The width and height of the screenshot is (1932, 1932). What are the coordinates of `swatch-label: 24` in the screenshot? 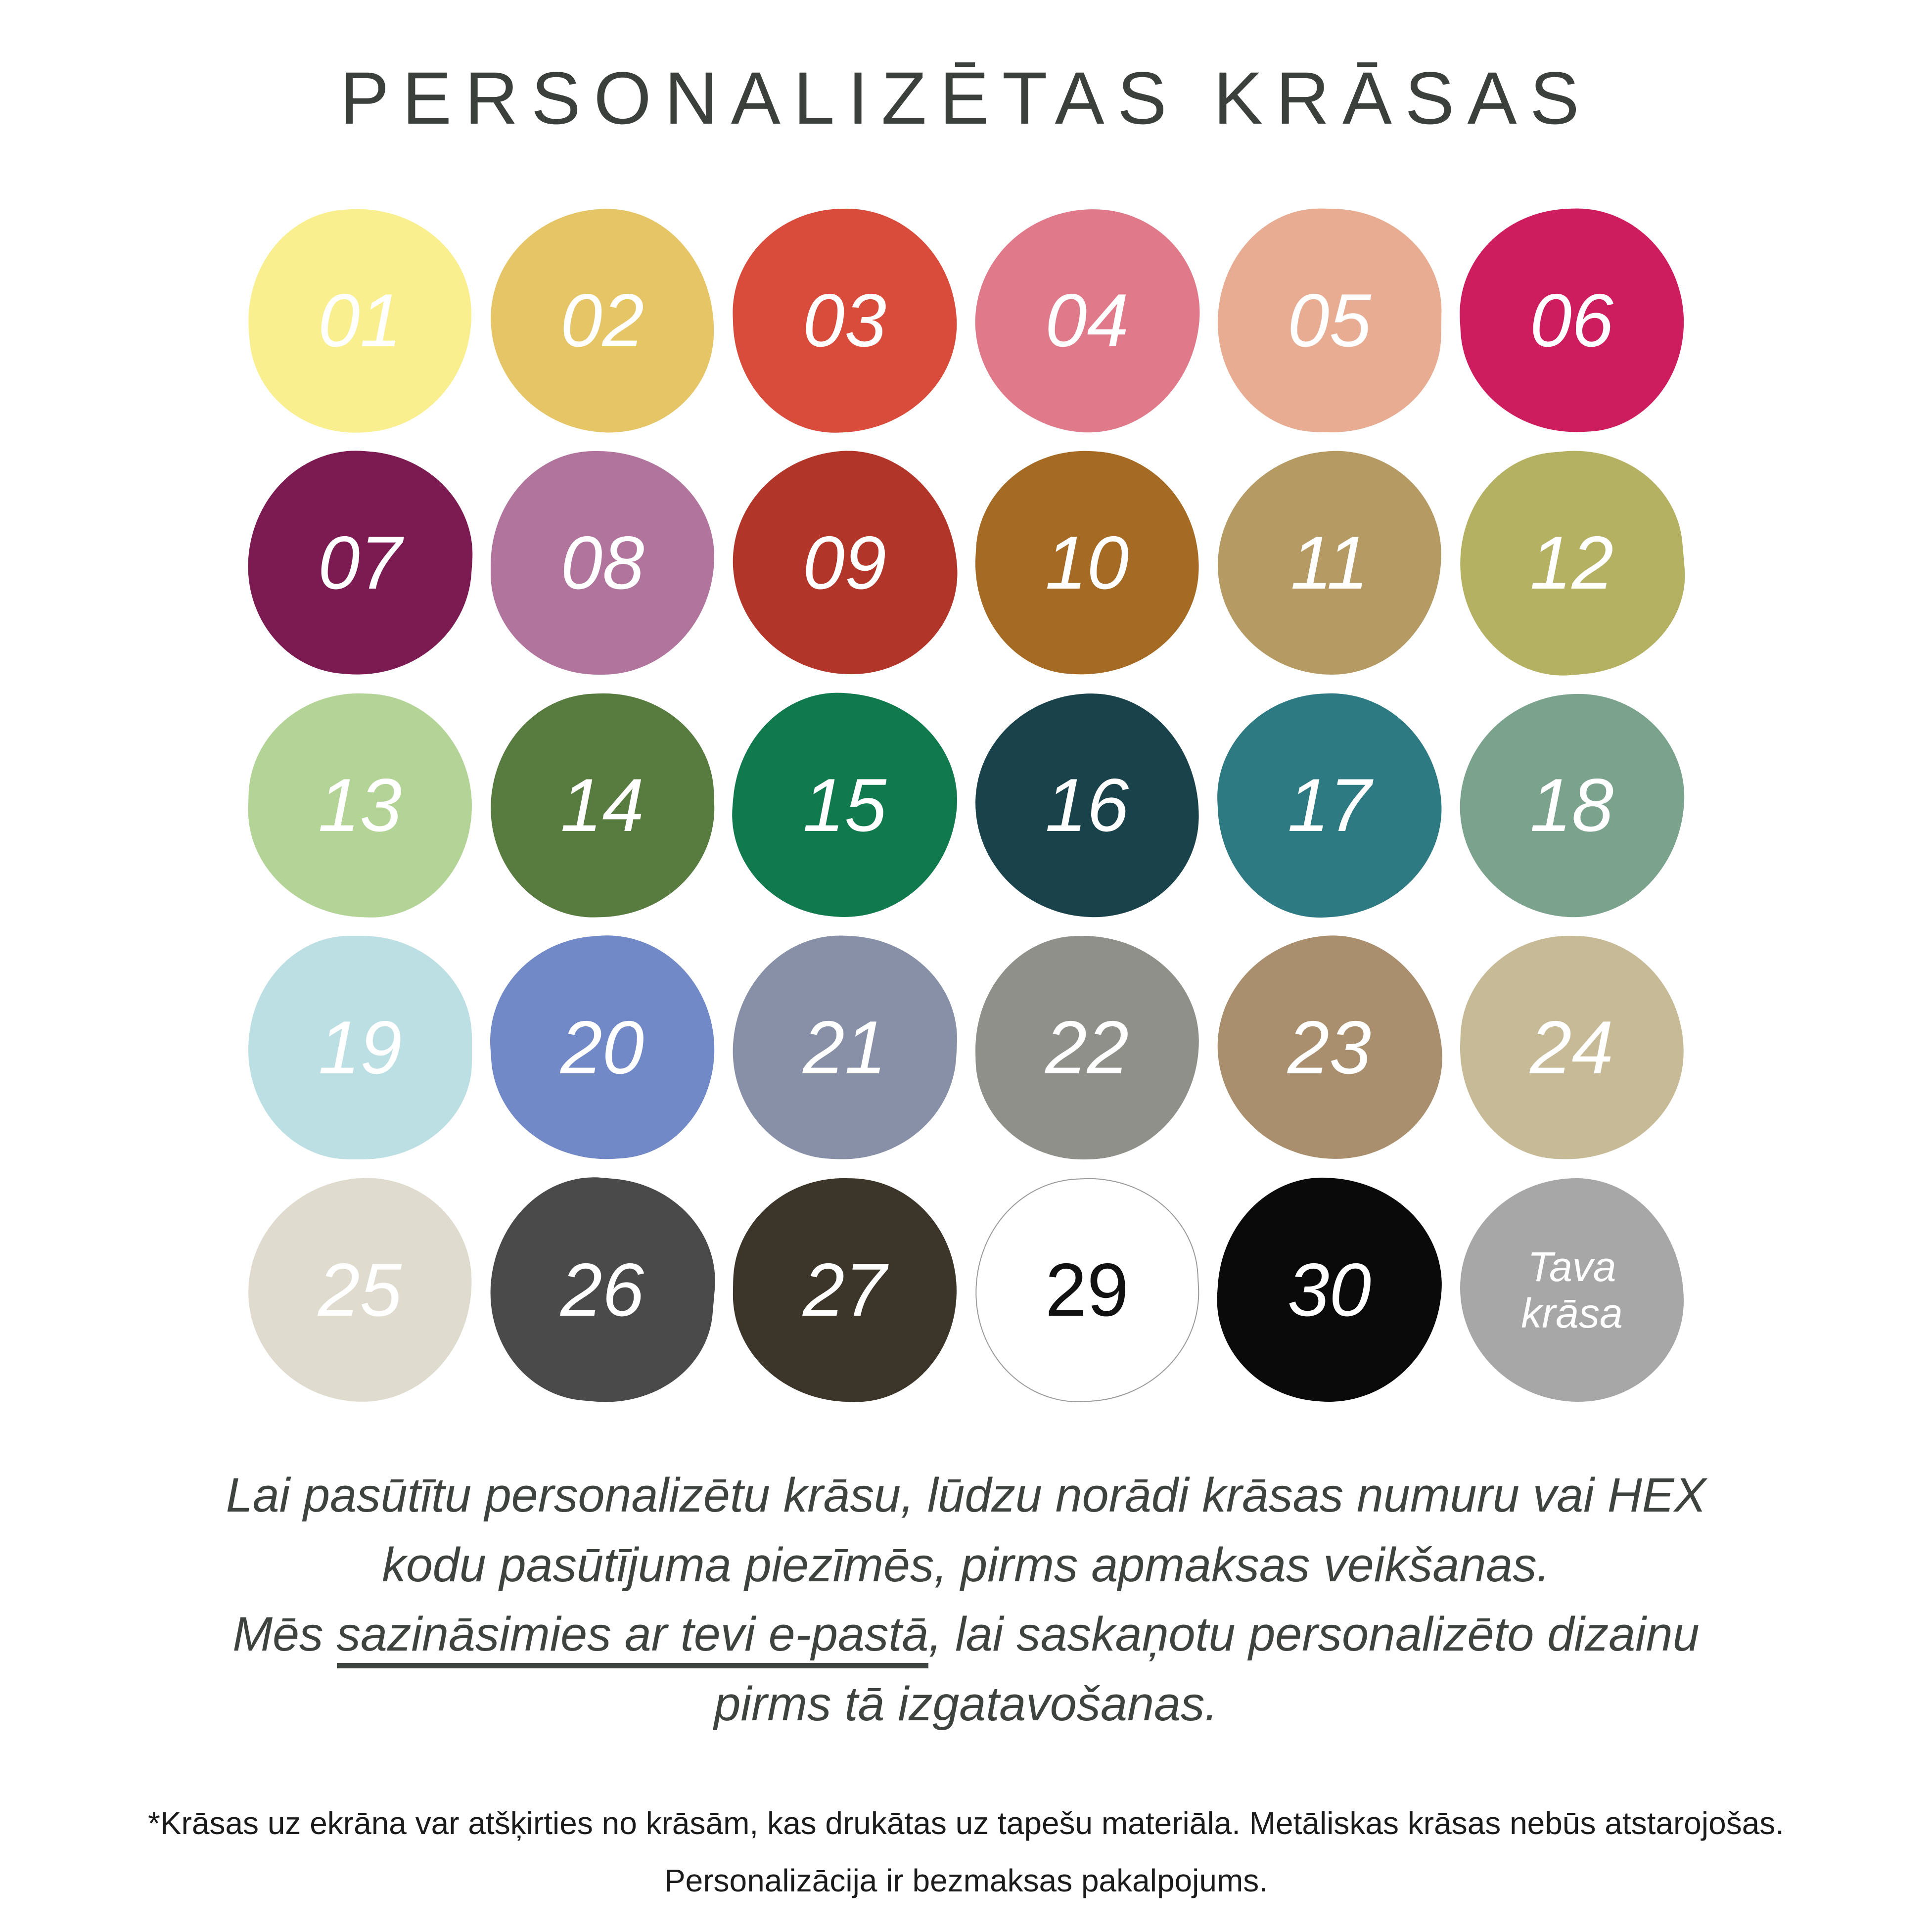 It's located at (1572, 1047).